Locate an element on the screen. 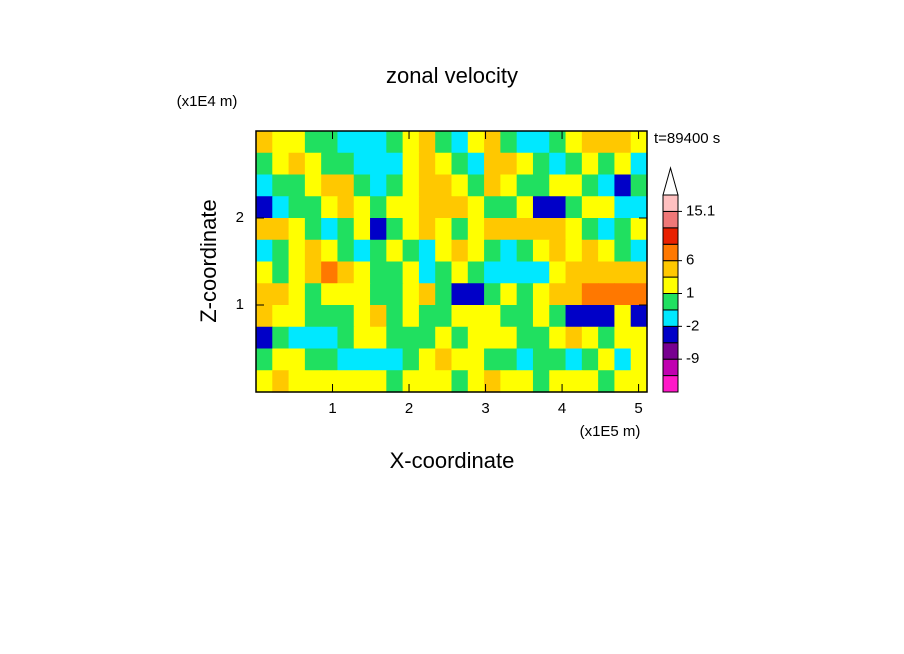  y-tick-label: 2 is located at coordinates (240, 217).